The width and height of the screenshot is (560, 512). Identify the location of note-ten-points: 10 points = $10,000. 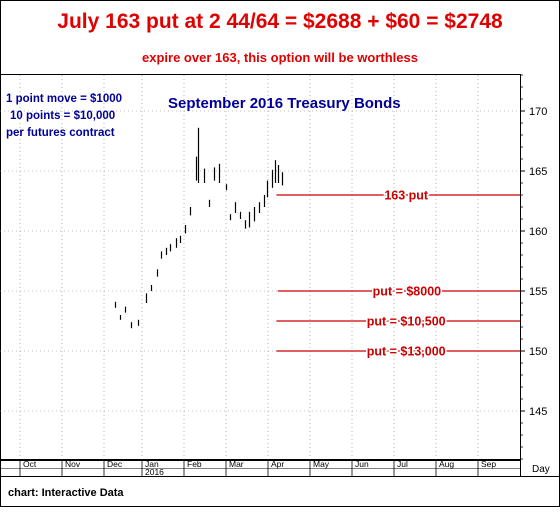
(63, 116).